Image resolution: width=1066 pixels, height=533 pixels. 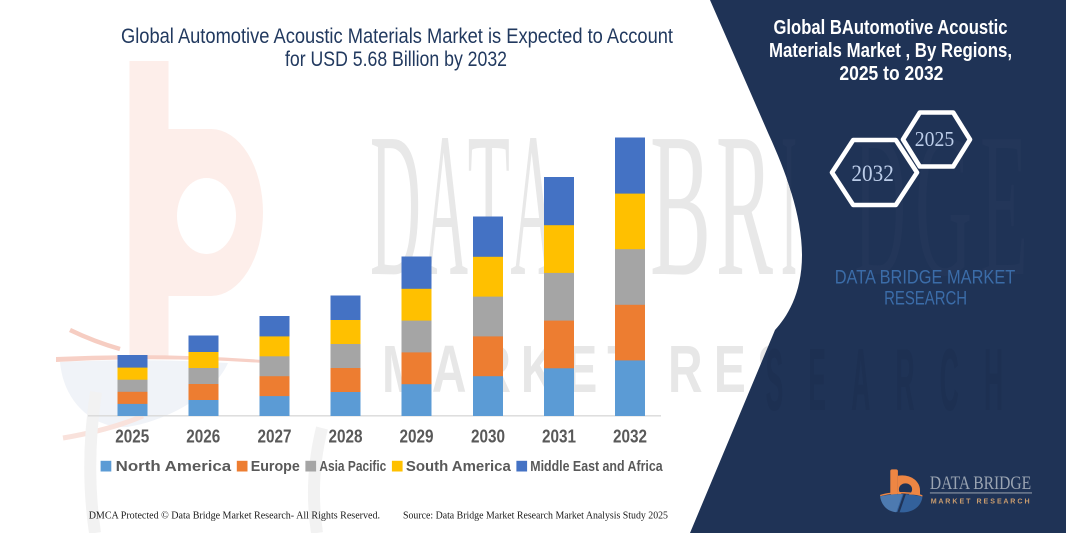 What do you see at coordinates (744, 204) in the screenshot?
I see `svg-text: R` at bounding box center [744, 204].